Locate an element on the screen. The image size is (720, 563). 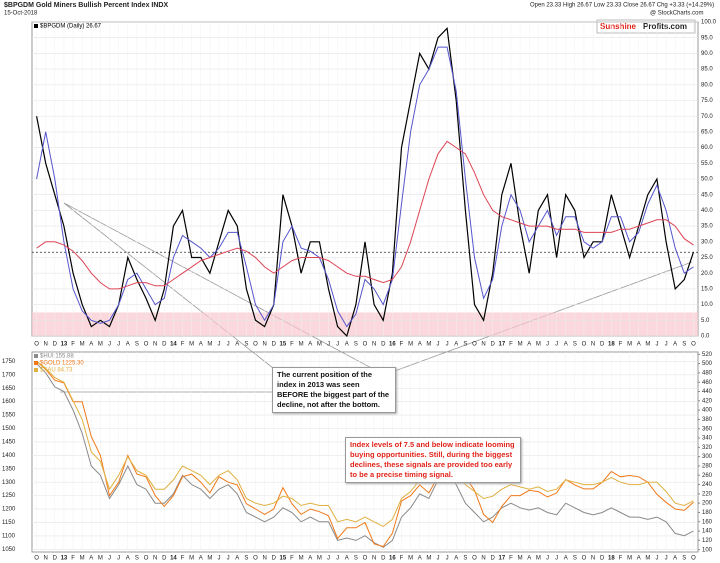
y-tick-label: 1500 is located at coordinates (9, 429).